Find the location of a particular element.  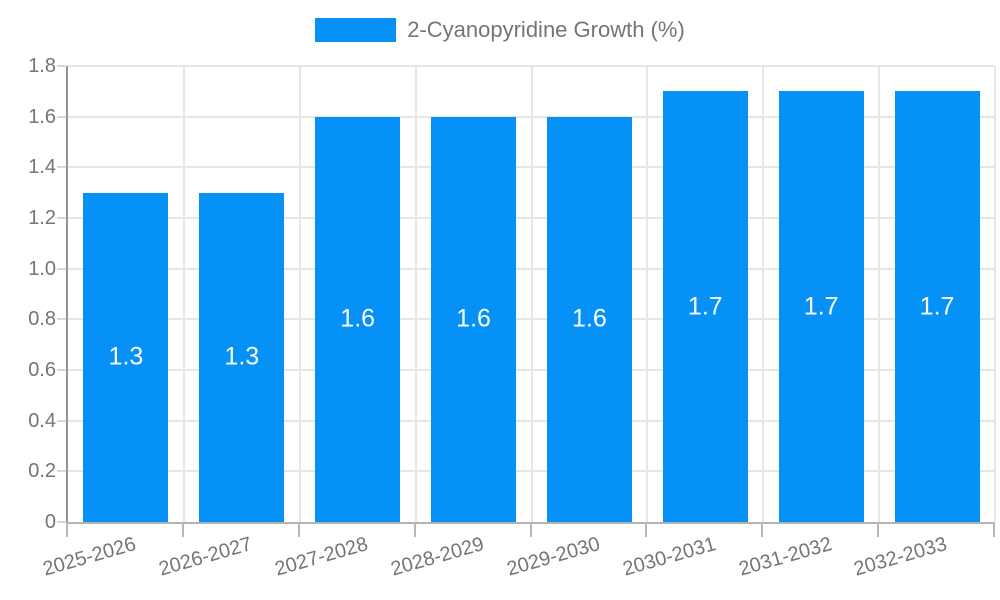

y-tick-label: 1.8 is located at coordinates (42, 66).